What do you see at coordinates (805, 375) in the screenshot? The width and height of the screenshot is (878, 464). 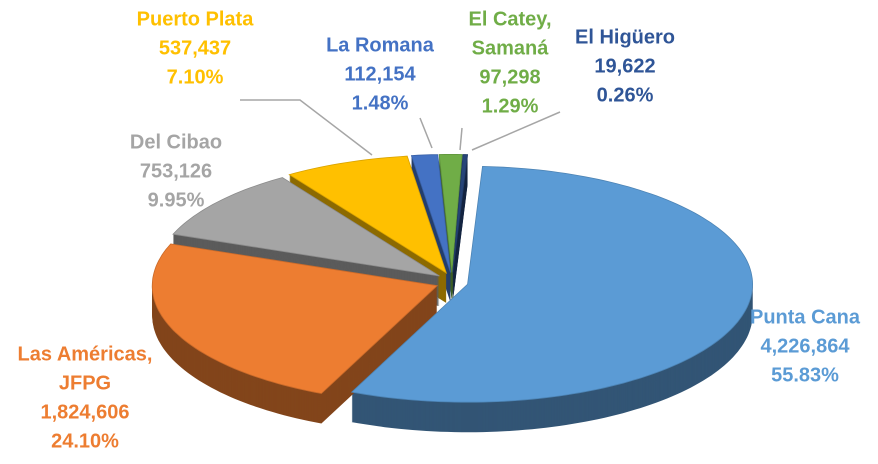 I see `slice-label-percent: 55.83%` at bounding box center [805, 375].